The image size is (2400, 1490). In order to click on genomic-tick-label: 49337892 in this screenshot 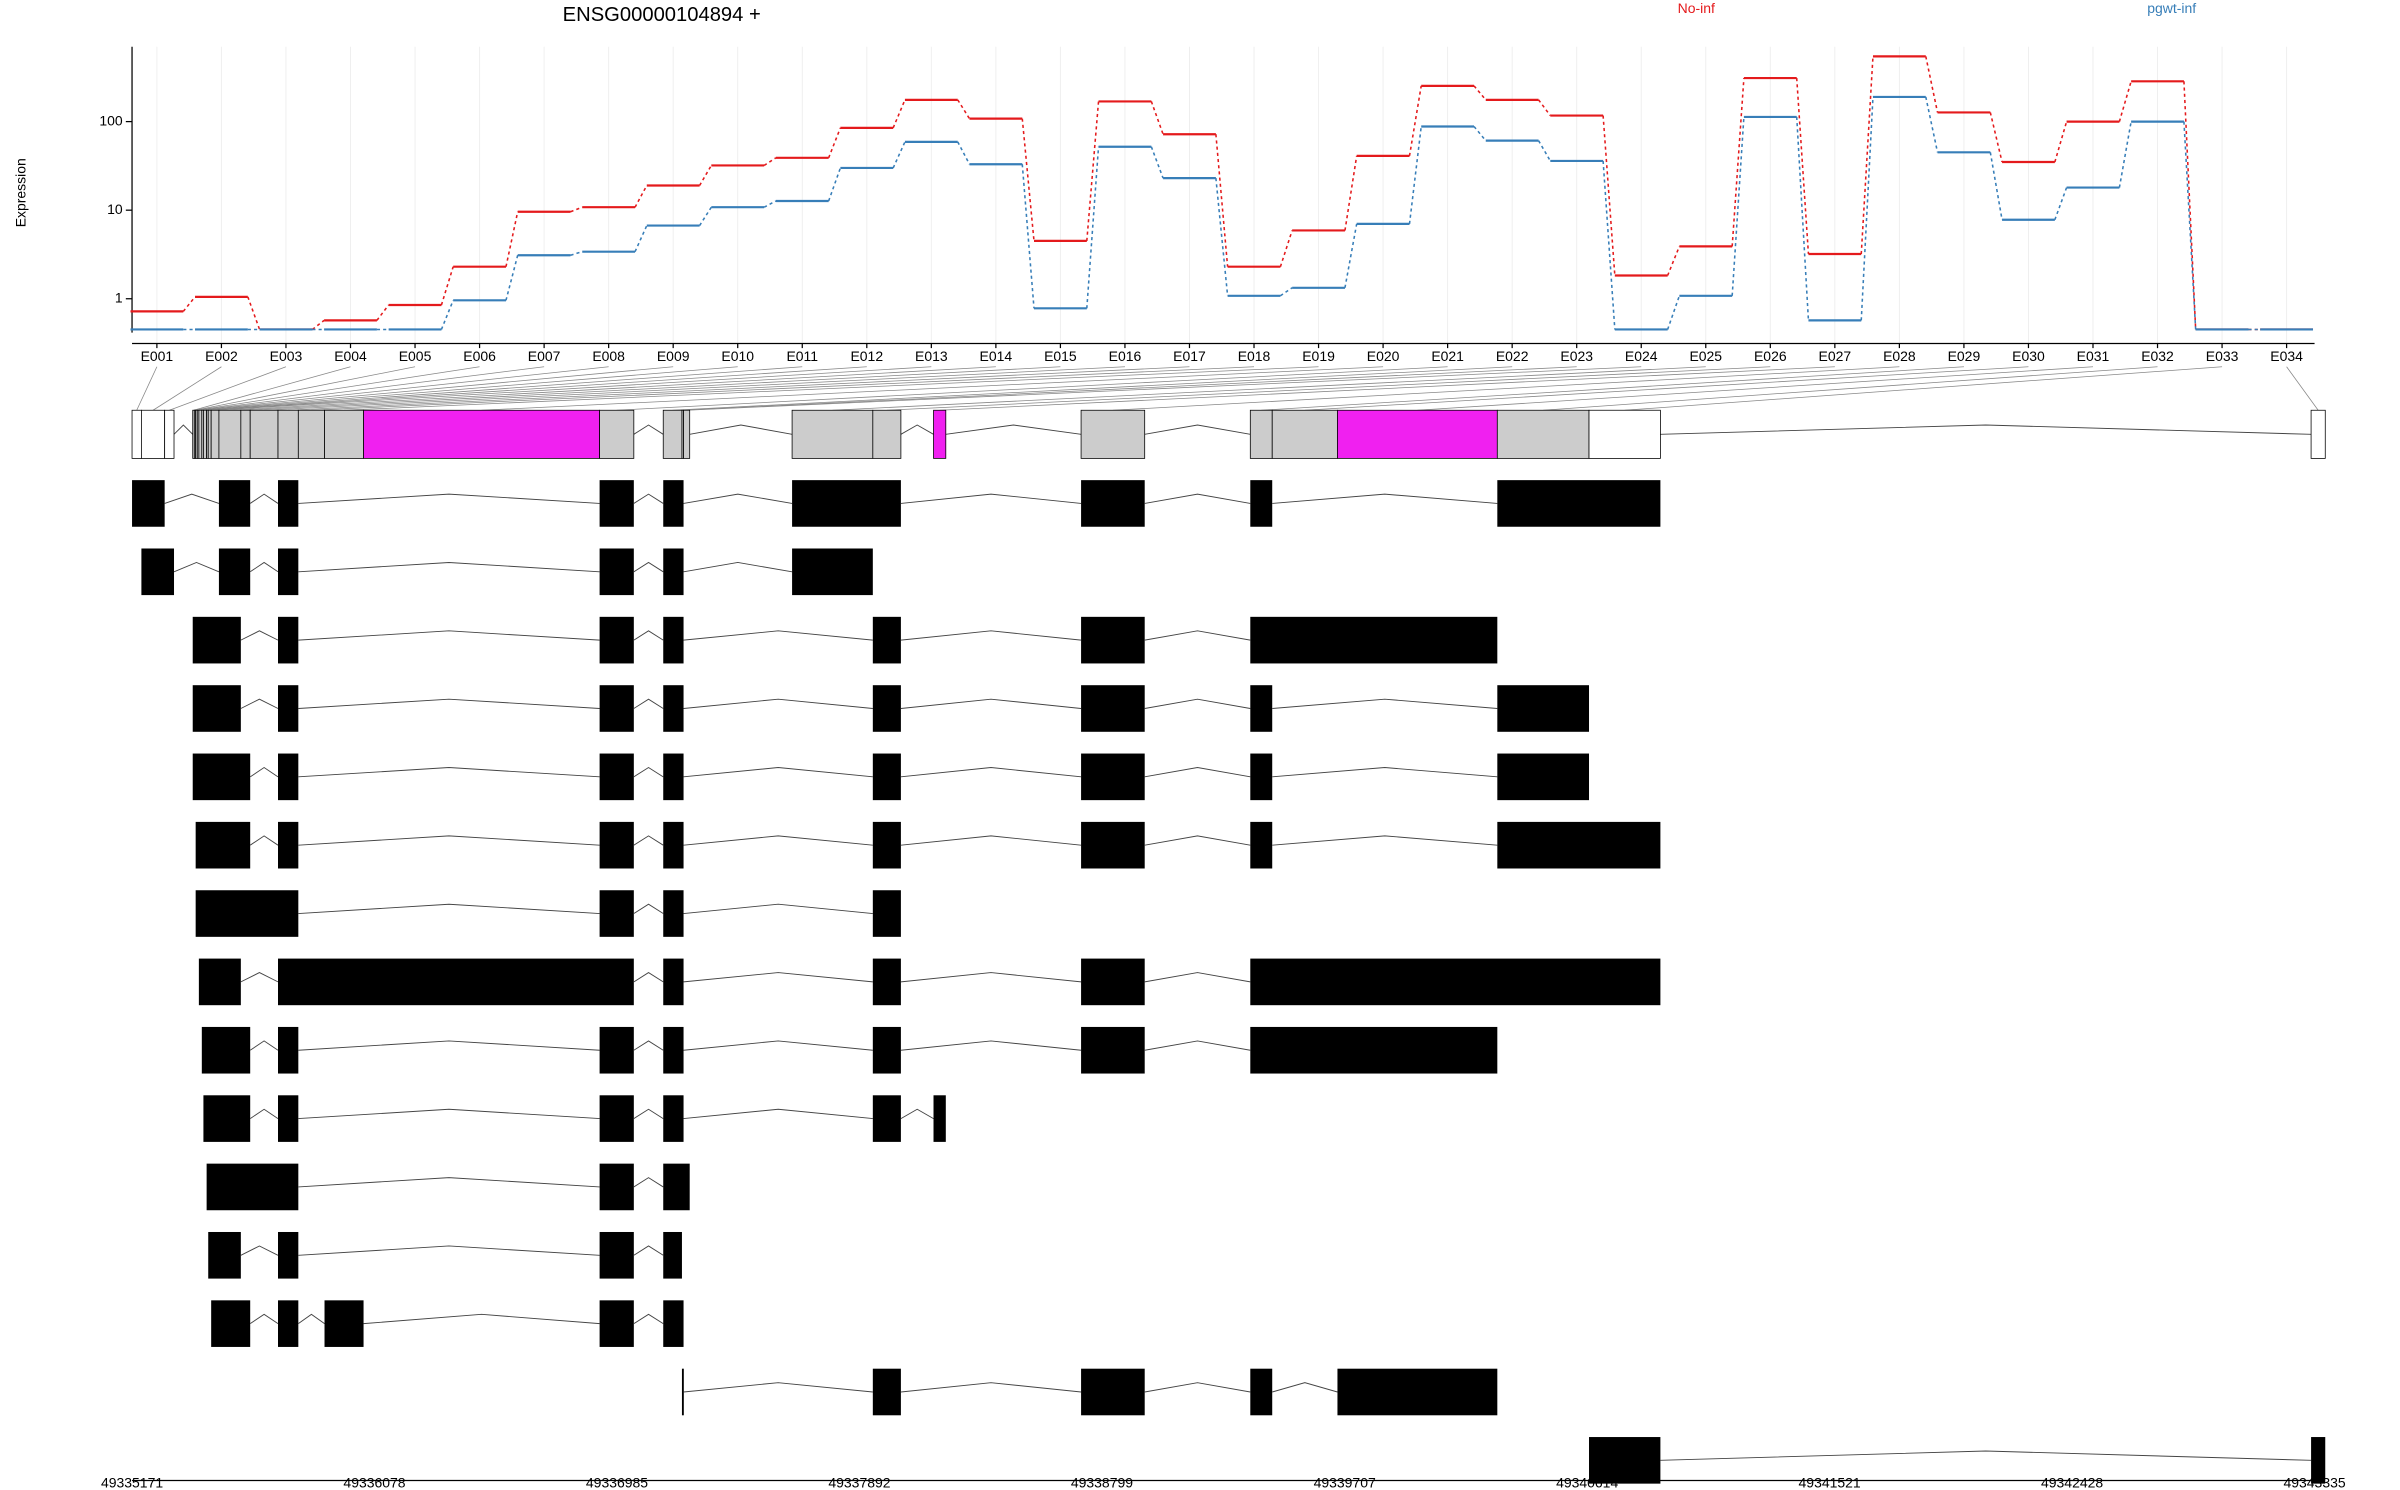, I will do `click(859, 1482)`.